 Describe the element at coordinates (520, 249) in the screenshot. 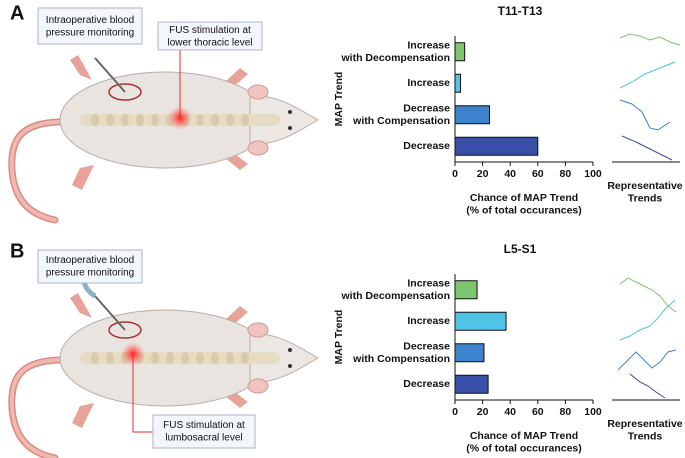

I see `chart-title: L5-S1` at that location.